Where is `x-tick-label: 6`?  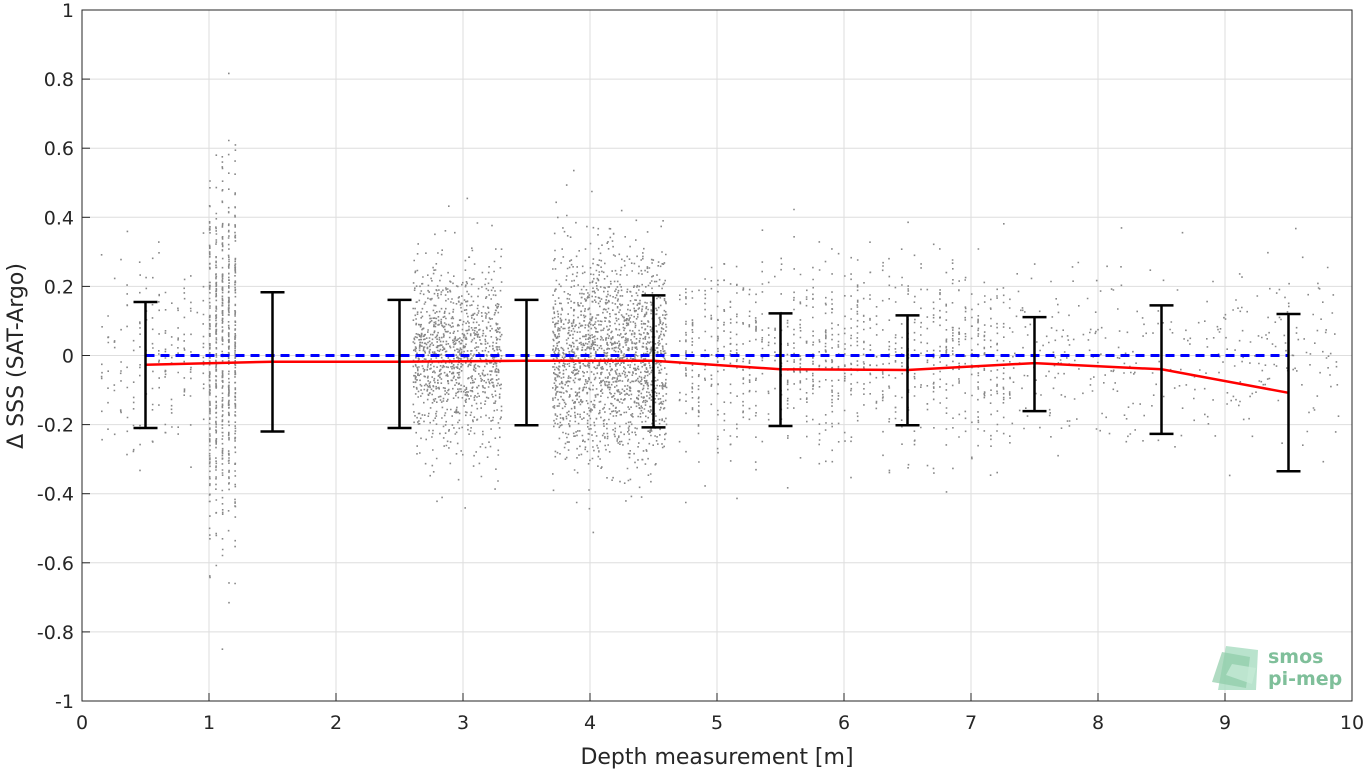
x-tick-label: 6 is located at coordinates (844, 723).